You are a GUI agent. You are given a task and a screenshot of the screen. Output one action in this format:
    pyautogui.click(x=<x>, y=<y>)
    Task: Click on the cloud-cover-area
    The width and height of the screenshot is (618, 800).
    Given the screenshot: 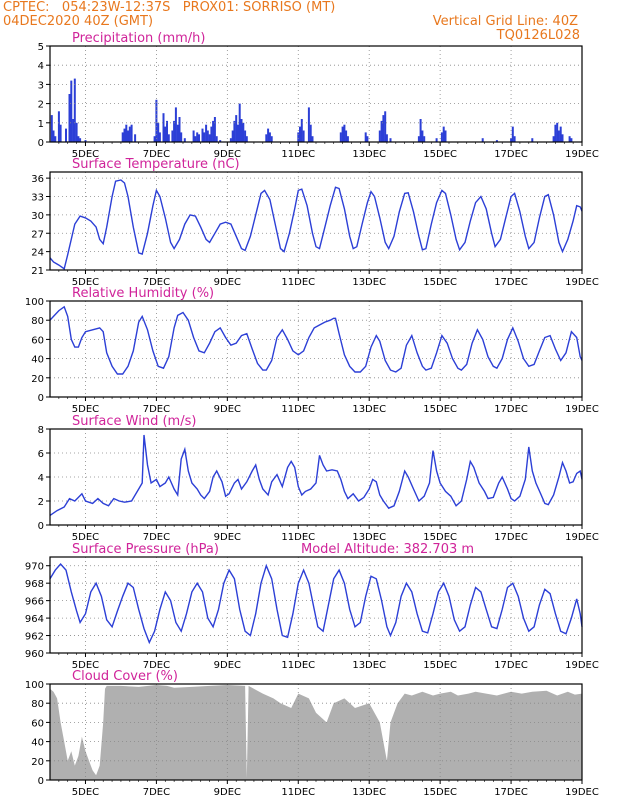 What is the action you would take?
    pyautogui.click(x=316, y=732)
    